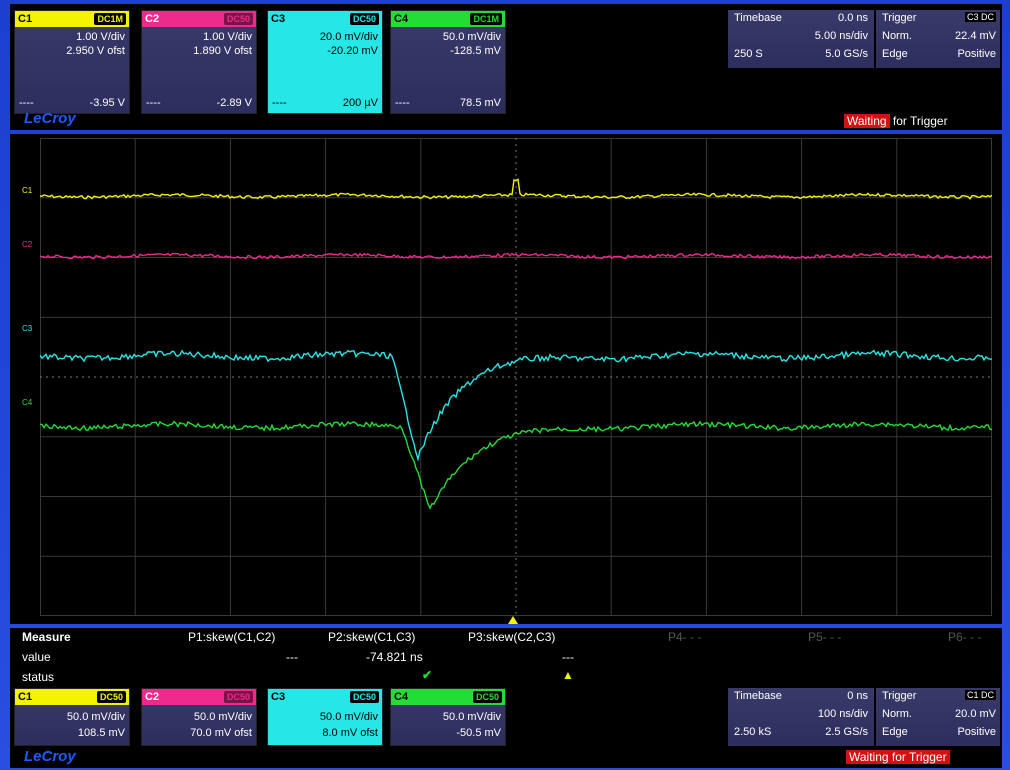  I want to click on channel-header: C4 DC50, so click(448, 697).